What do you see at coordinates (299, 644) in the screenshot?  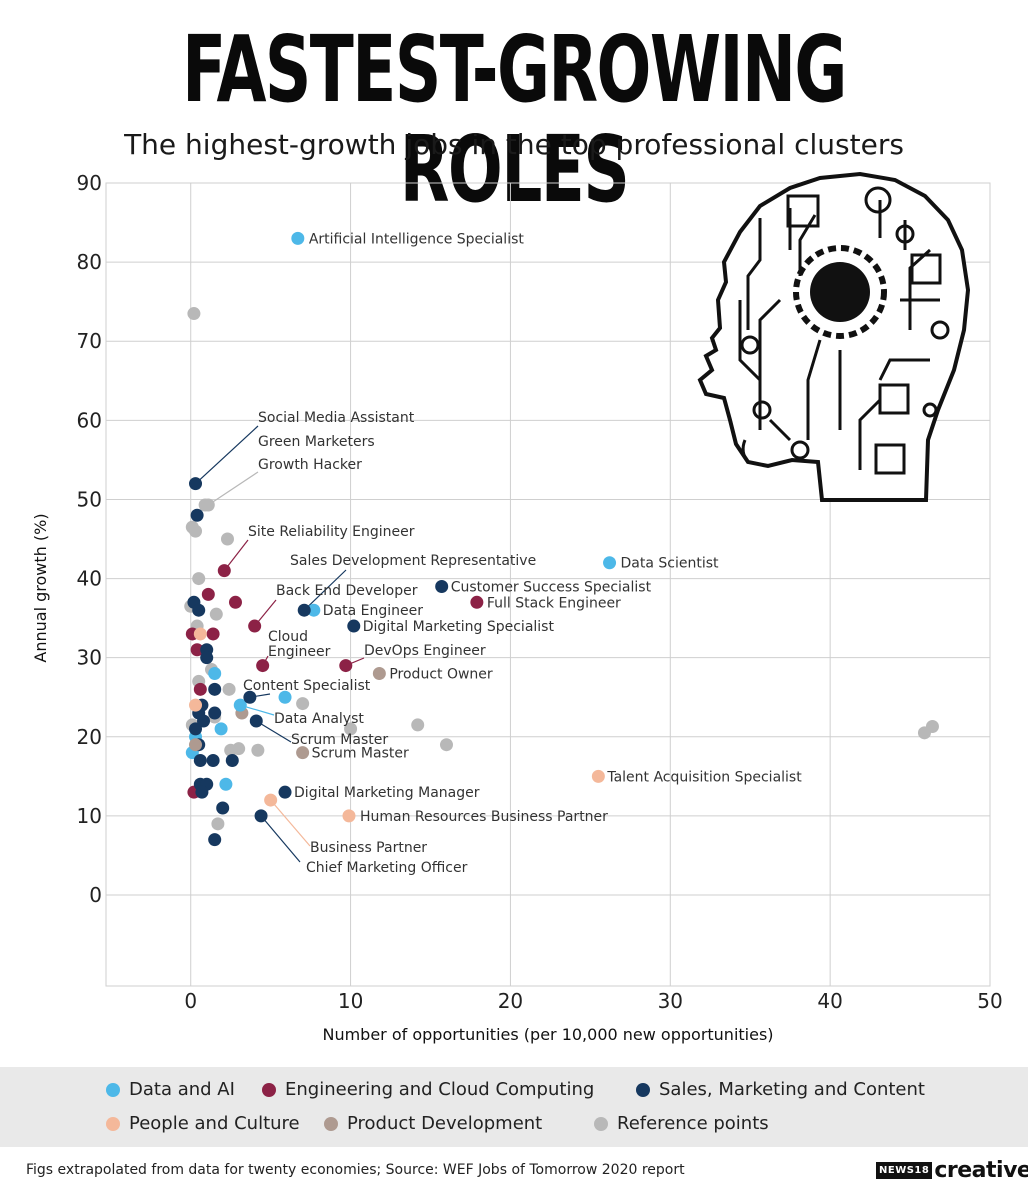 I see `point-label: Cloud Engineer` at bounding box center [299, 644].